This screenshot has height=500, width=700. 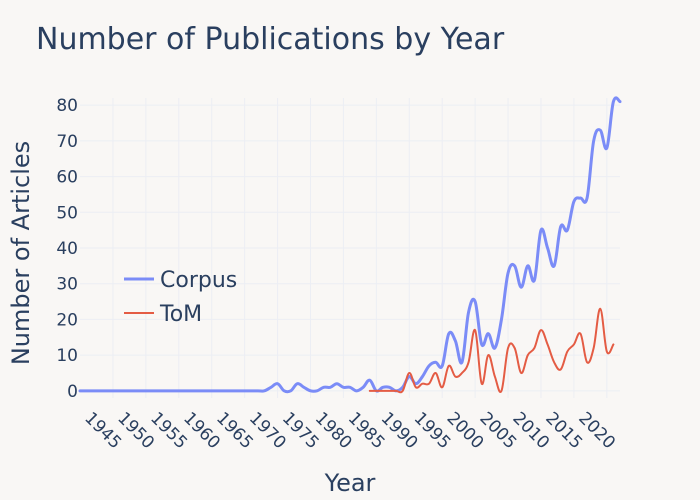 I want to click on x-tick-label: 2015, so click(x=563, y=430).